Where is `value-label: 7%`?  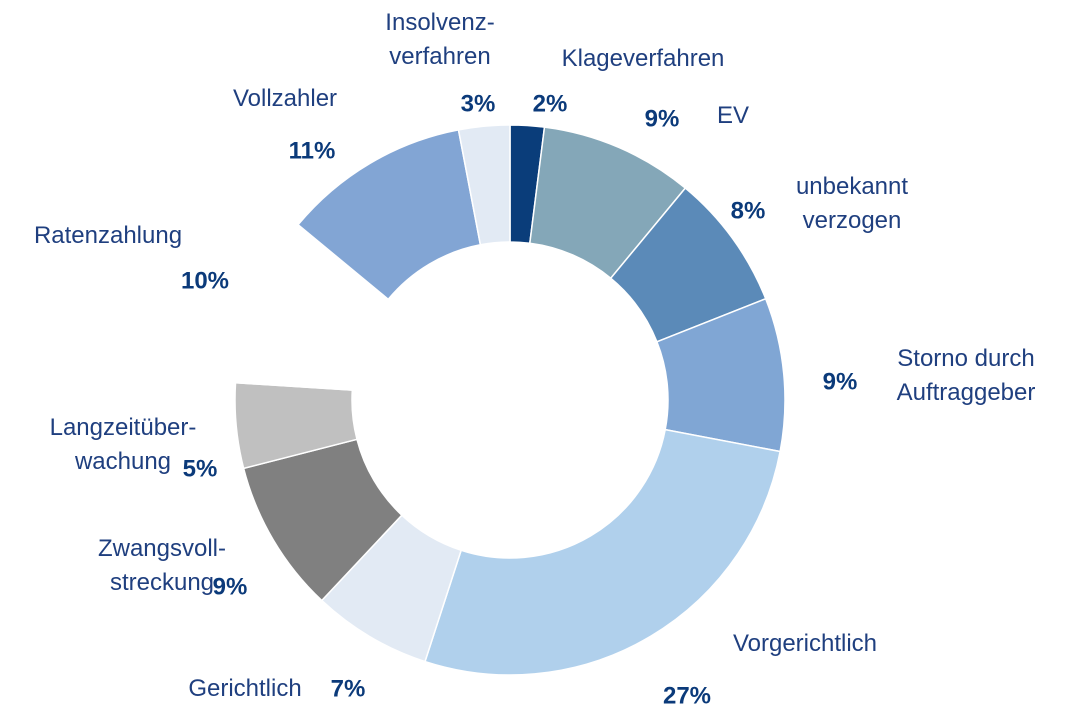
value-label: 7% is located at coordinates (348, 688).